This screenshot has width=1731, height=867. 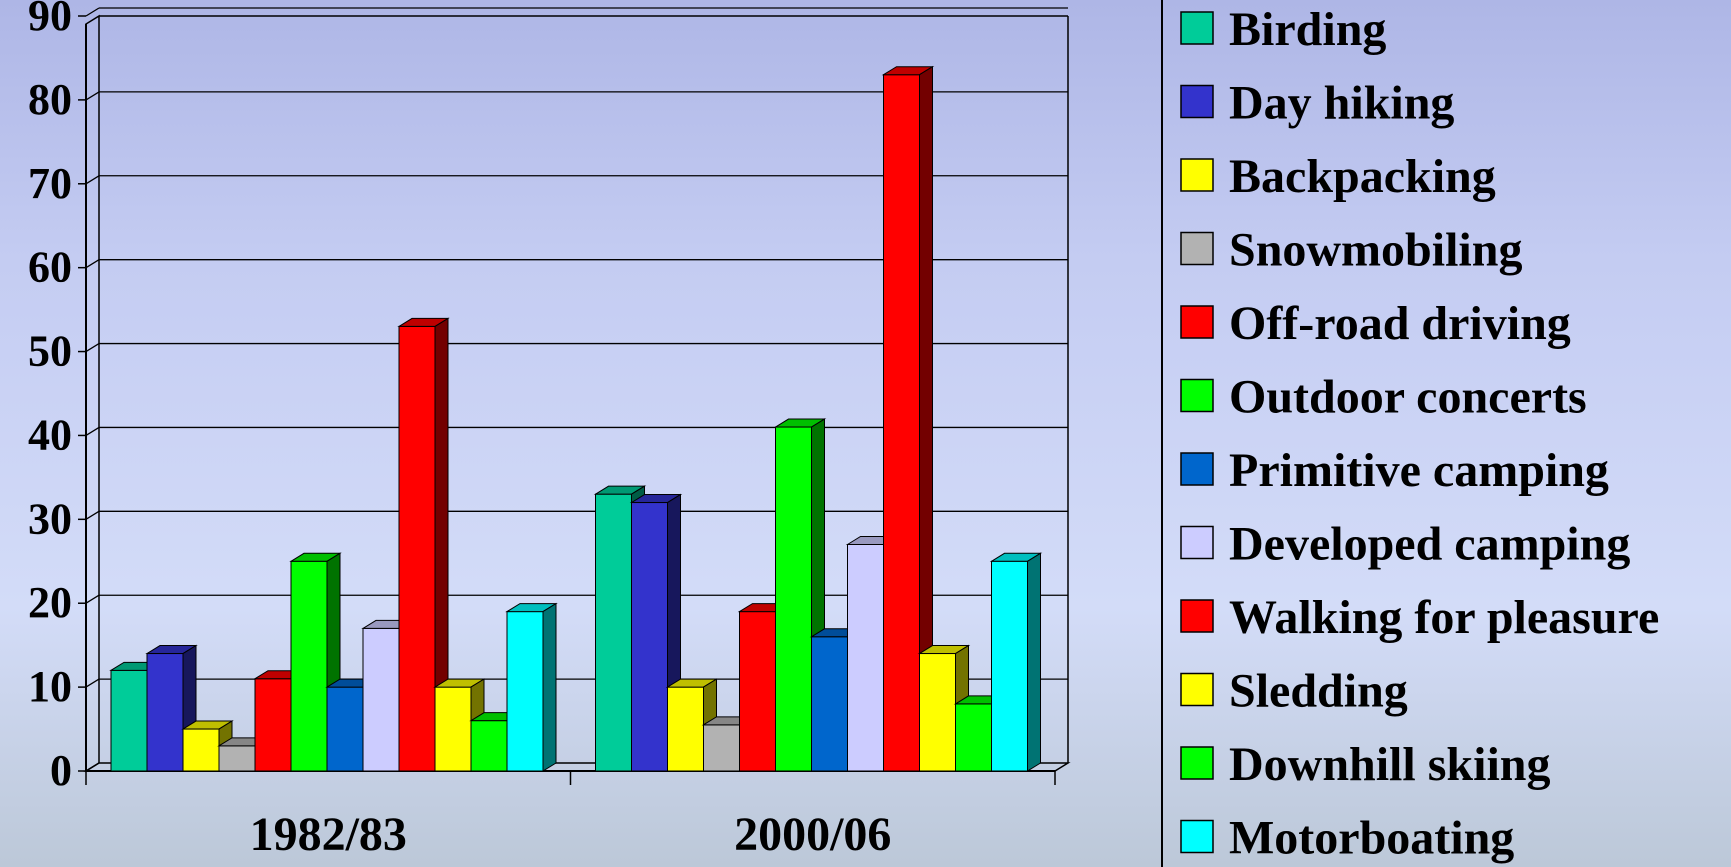 I want to click on legend-item: Birding, so click(x=1283, y=29).